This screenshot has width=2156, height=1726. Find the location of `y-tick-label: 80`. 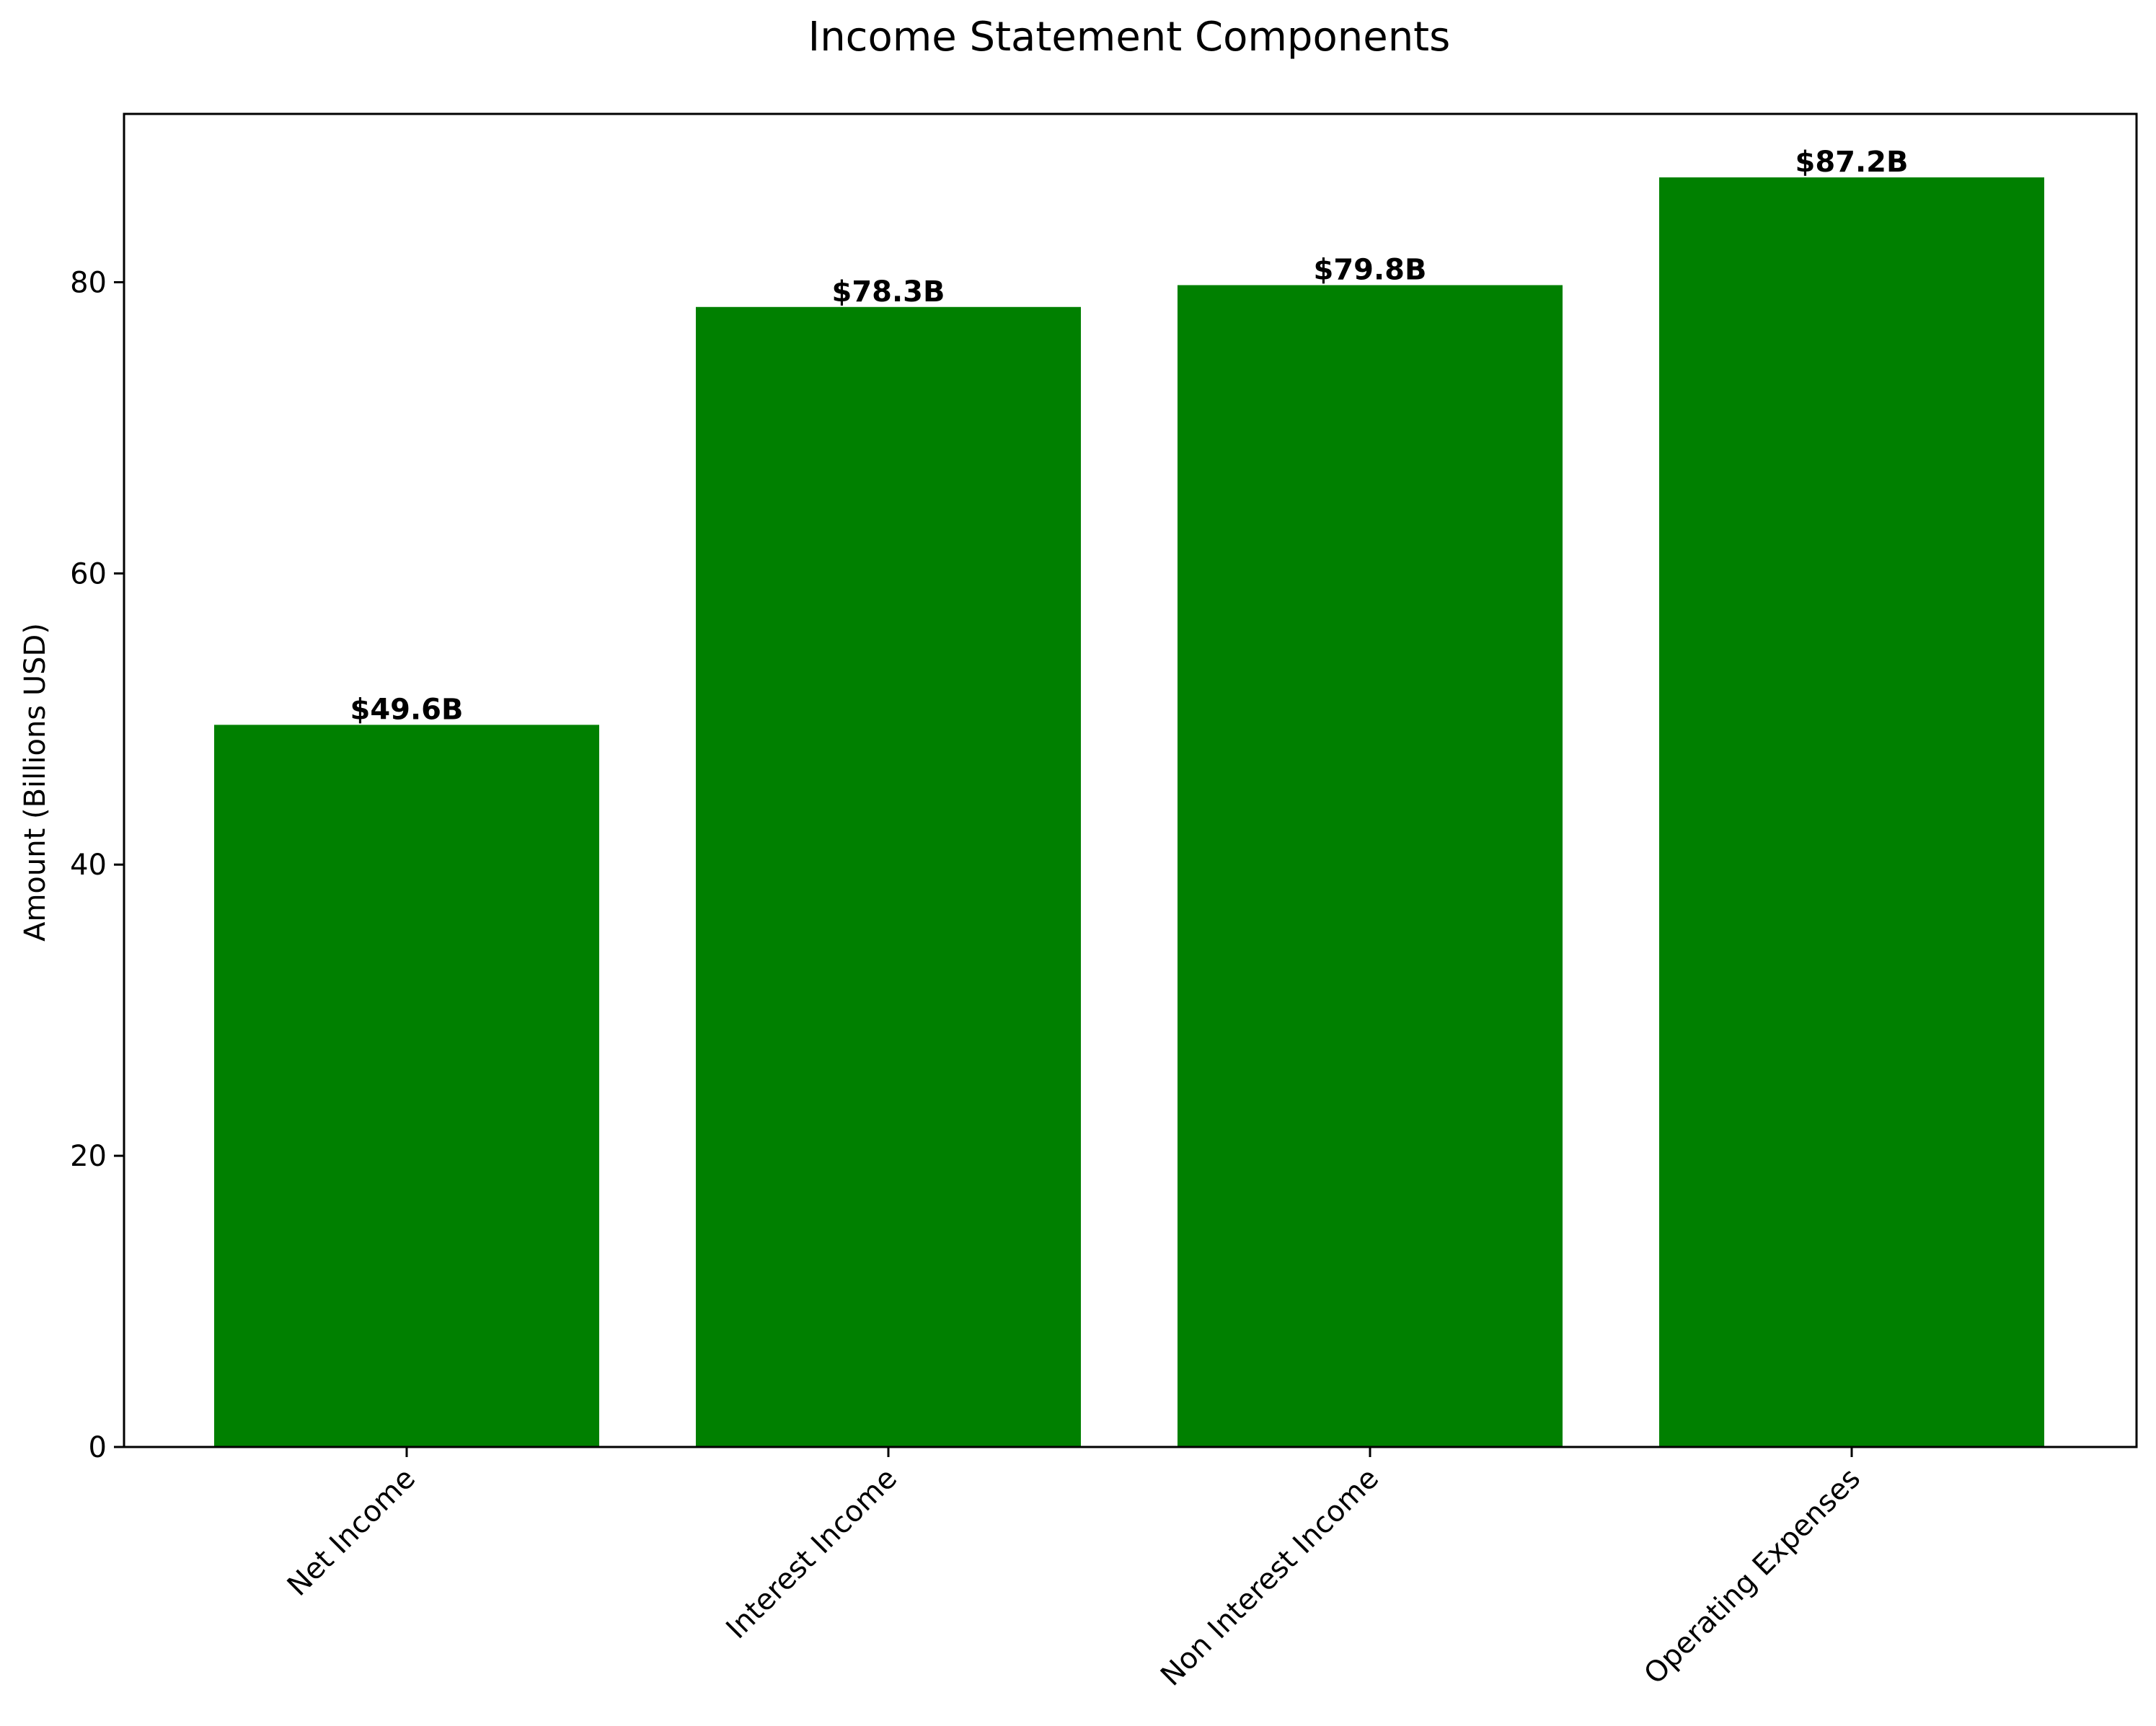

y-tick-label: 80 is located at coordinates (88, 283).